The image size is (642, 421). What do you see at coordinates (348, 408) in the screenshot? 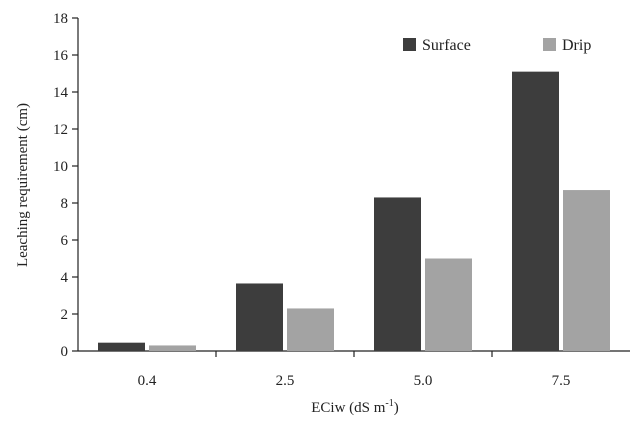
I see `x-axis-title-main: ECiw (dS m` at bounding box center [348, 408].